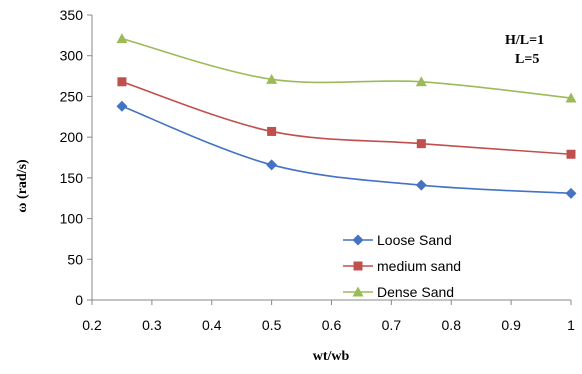  I want to click on y-axis: 0 50 100 150 200 250 300 350, so click(76, 157).